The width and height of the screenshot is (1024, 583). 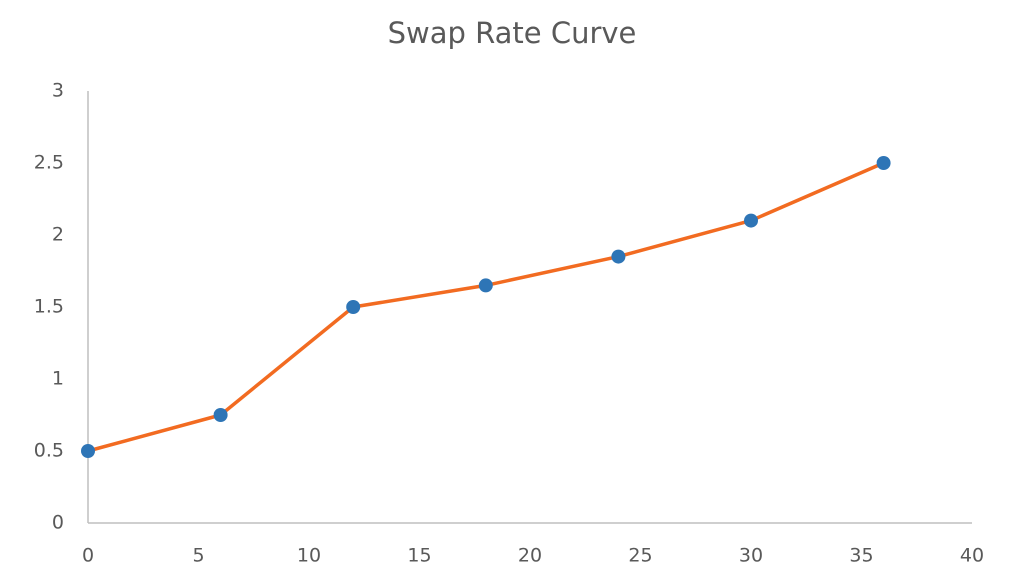 I want to click on y-tick-label: 0.5, so click(x=49, y=451).